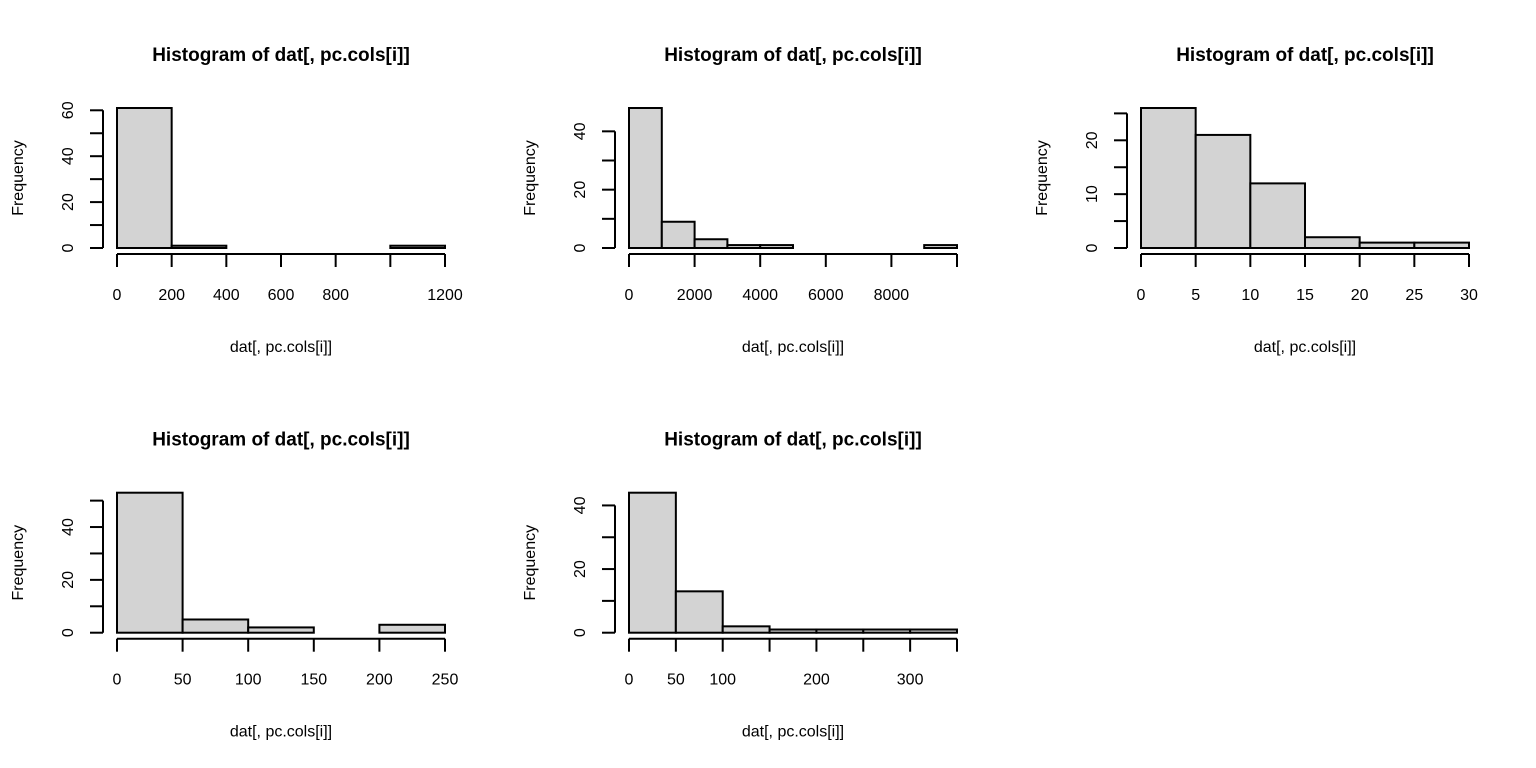  Describe the element at coordinates (313, 680) in the screenshot. I see `x-tick-label: 150` at that location.